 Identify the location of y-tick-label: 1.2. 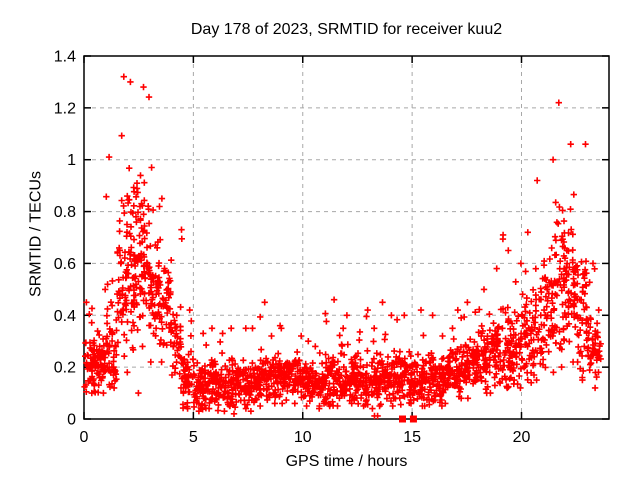
(65, 108).